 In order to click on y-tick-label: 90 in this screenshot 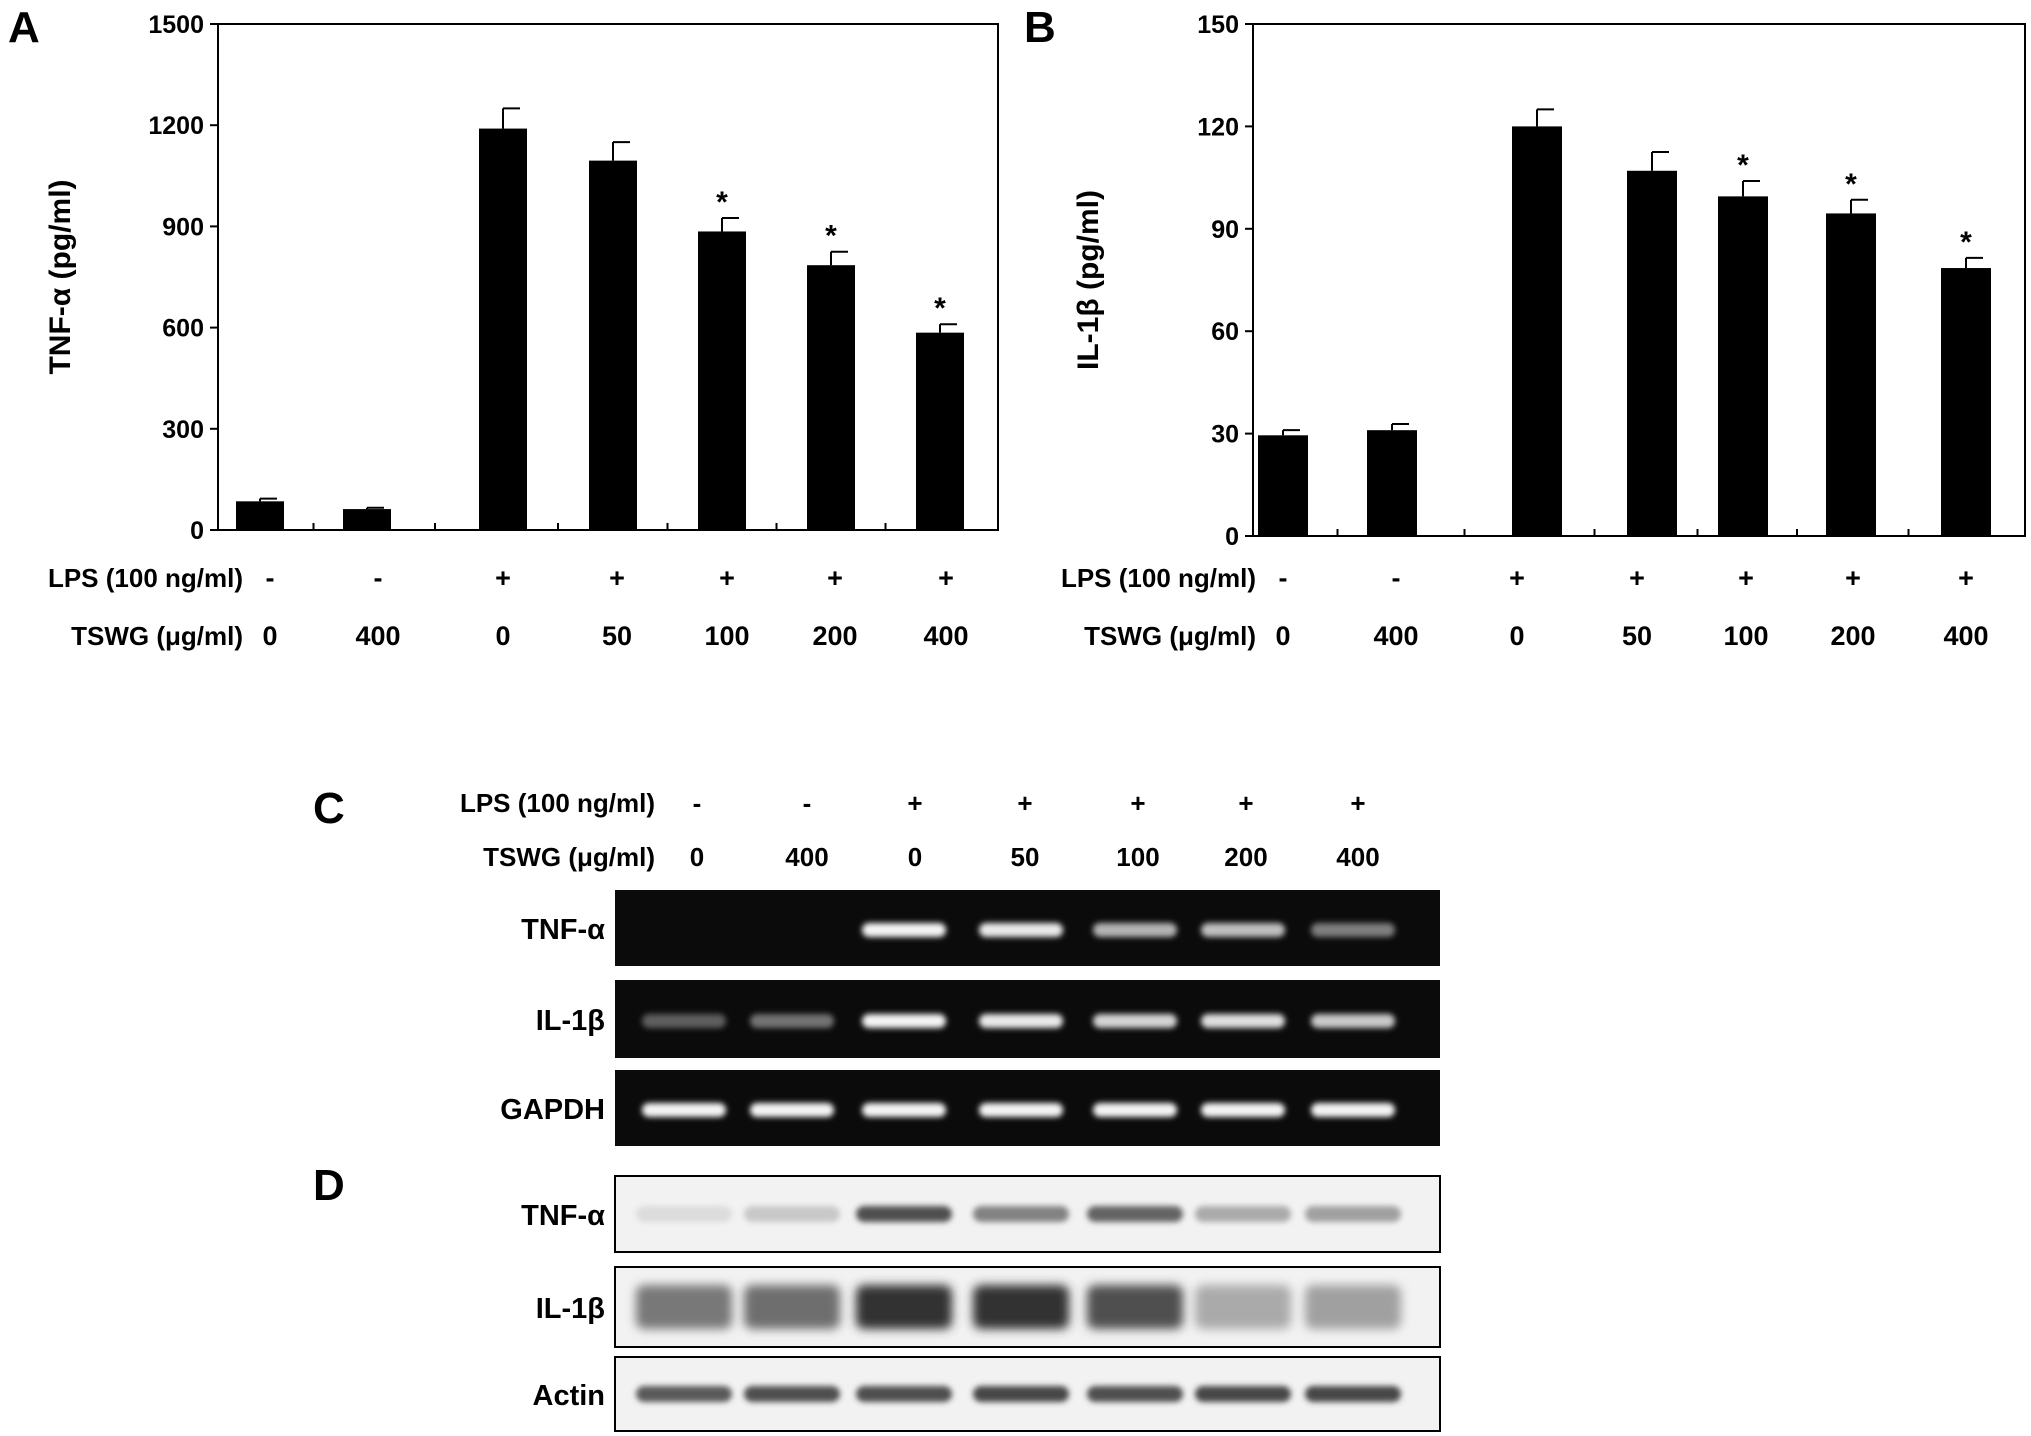, I will do `click(1225, 230)`.